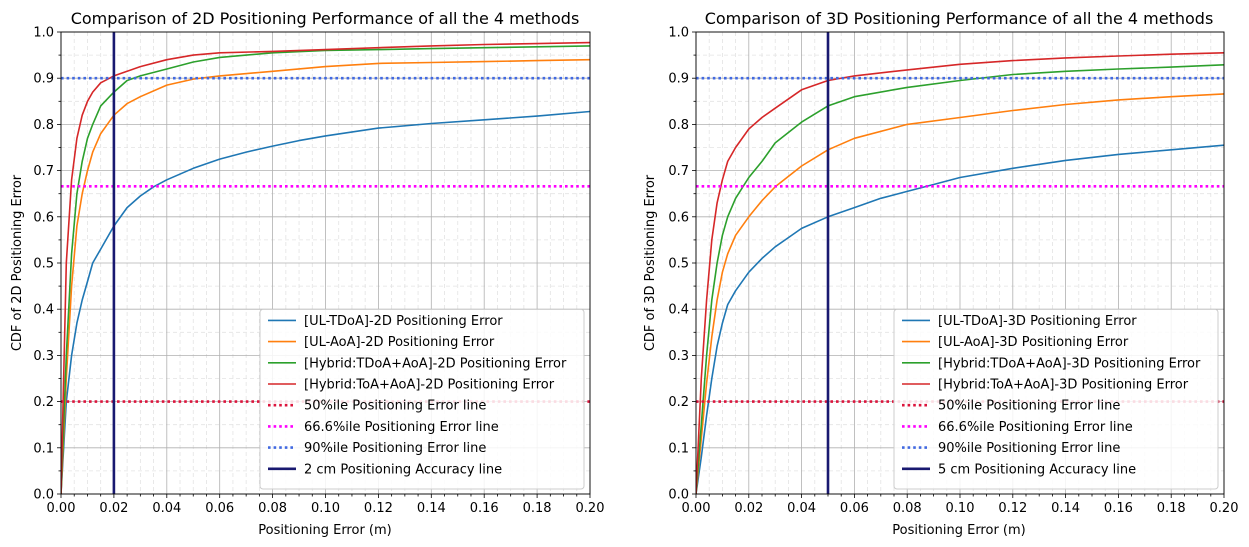 Image resolution: width=1249 pixels, height=547 pixels. What do you see at coordinates (435, 363) in the screenshot?
I see `legend-label: [Hybrid:TDoA+AoA]-2D Positioning Error` at bounding box center [435, 363].